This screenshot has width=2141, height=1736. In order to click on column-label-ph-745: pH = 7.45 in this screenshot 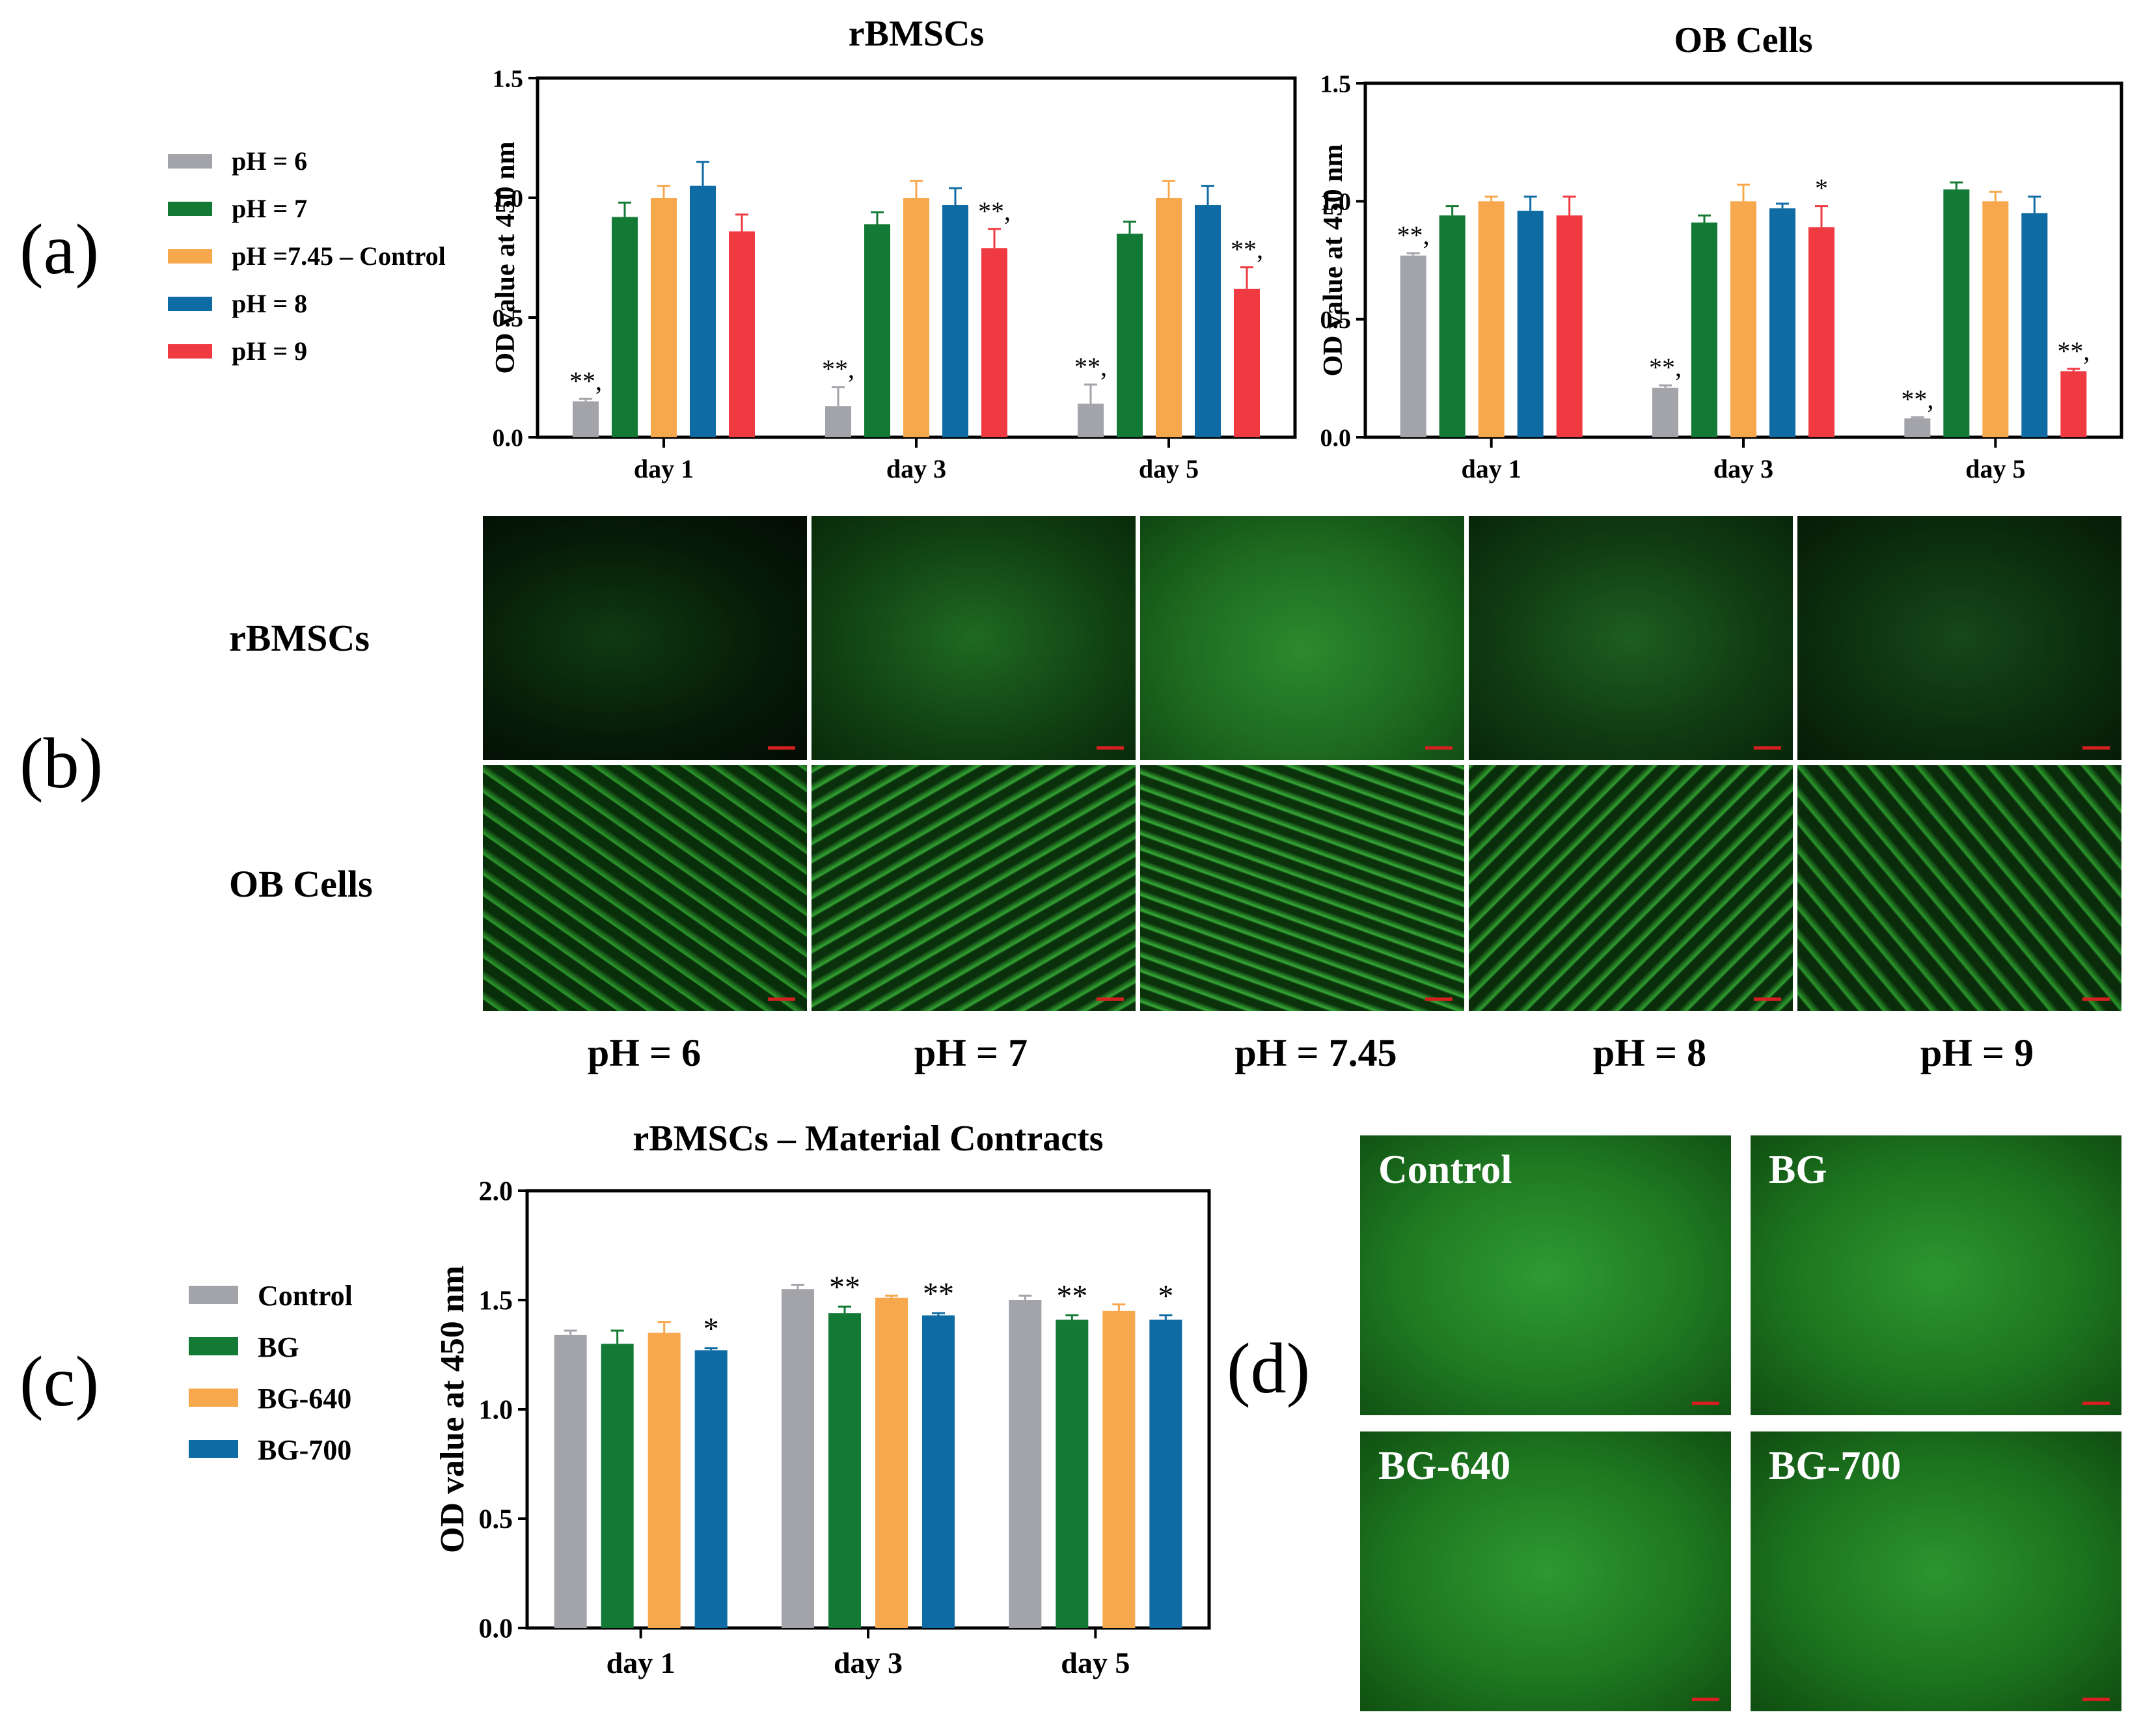, I will do `click(1315, 1053)`.